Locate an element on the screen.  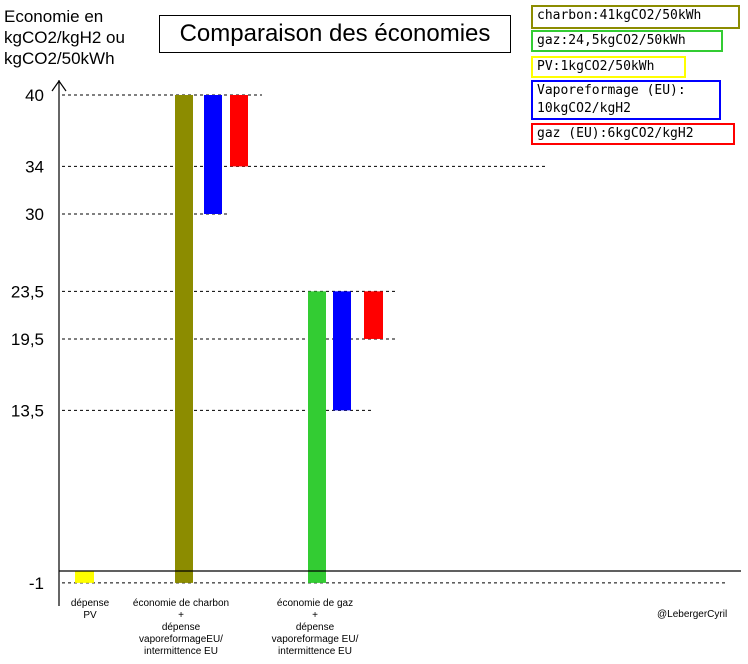
legend-charbon: charbon:41kgCO2/50kWh is located at coordinates (635, 17).